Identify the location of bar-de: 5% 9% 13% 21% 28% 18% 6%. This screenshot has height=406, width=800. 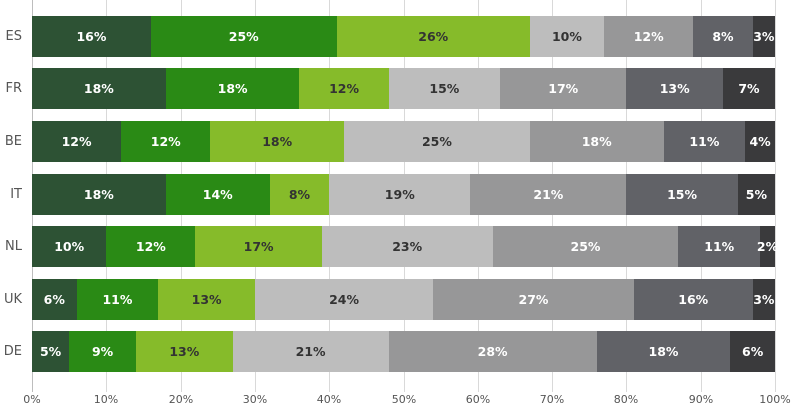
(403, 351).